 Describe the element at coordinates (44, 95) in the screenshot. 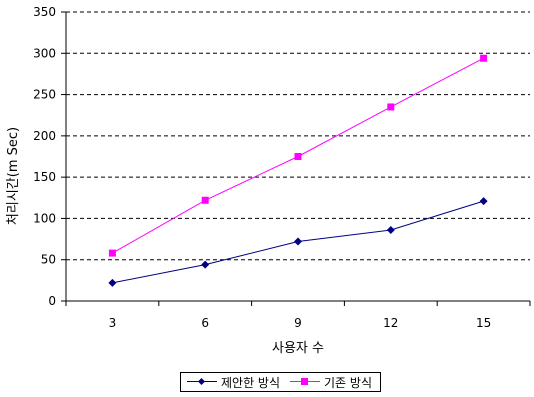

I see `y-tick-label: 250` at that location.